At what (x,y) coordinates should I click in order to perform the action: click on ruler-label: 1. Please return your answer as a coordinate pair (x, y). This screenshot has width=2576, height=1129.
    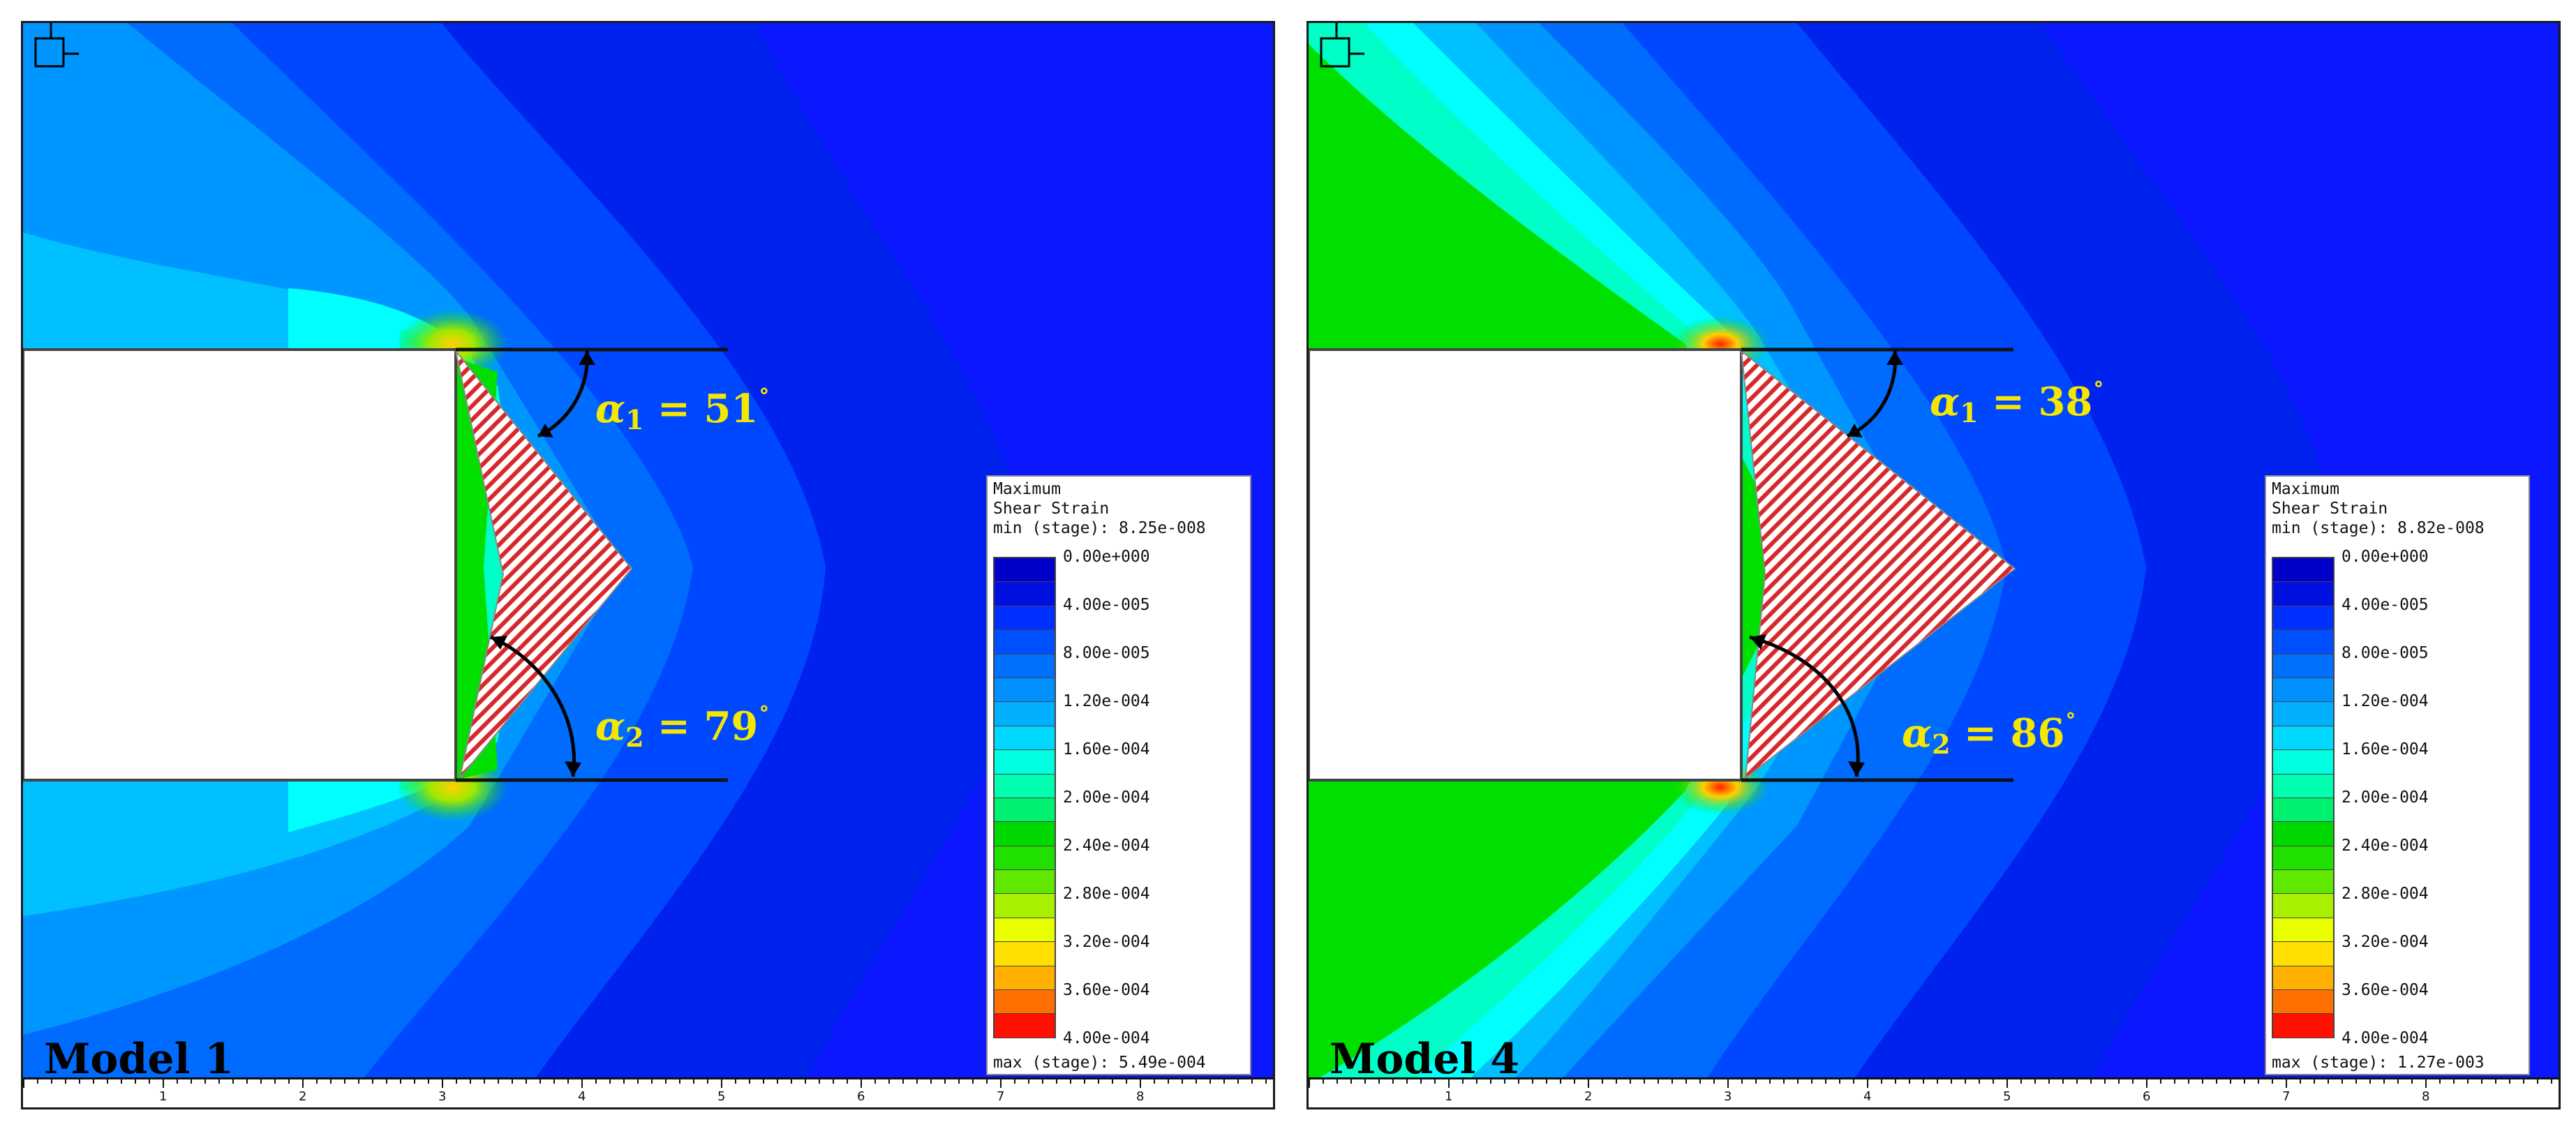
    Looking at the image, I should click on (163, 1097).